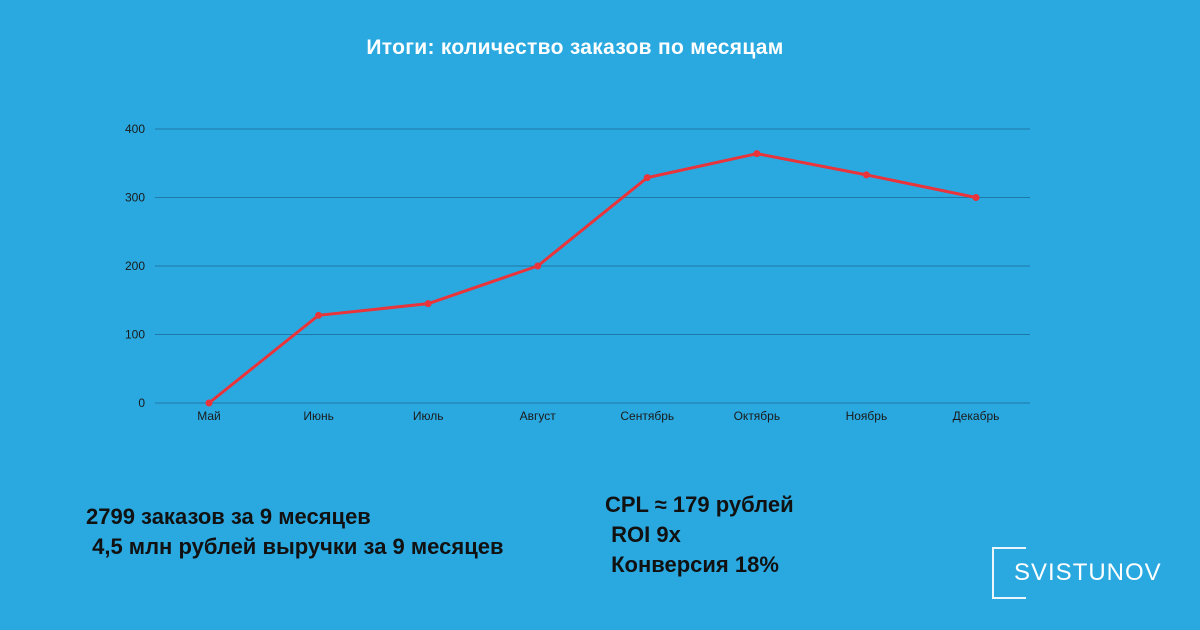 Image resolution: width=1200 pixels, height=630 pixels. What do you see at coordinates (135, 129) in the screenshot?
I see `y-tick-label: 400` at bounding box center [135, 129].